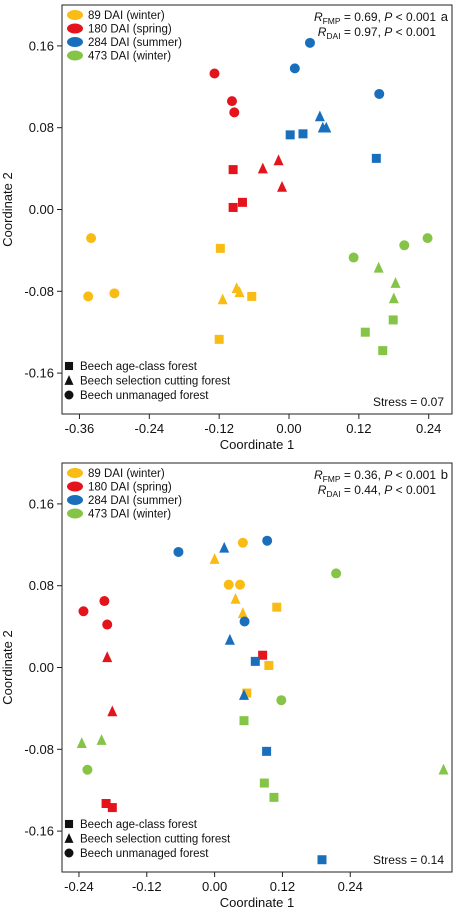  I want to click on y-tick-label: 0.08, so click(41, 127).